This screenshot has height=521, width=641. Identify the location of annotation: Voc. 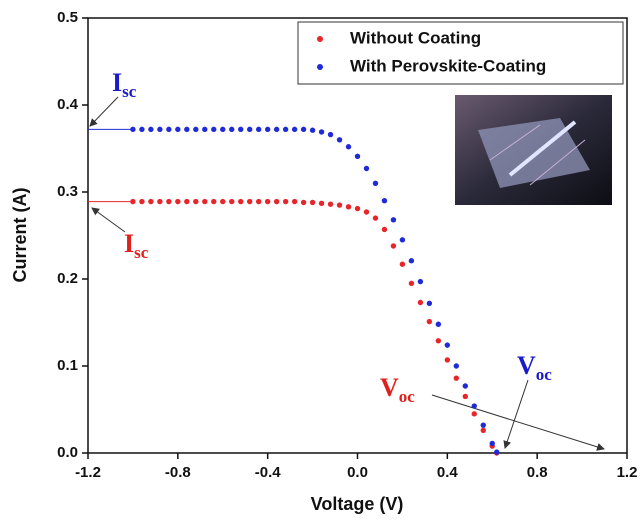
(397, 389).